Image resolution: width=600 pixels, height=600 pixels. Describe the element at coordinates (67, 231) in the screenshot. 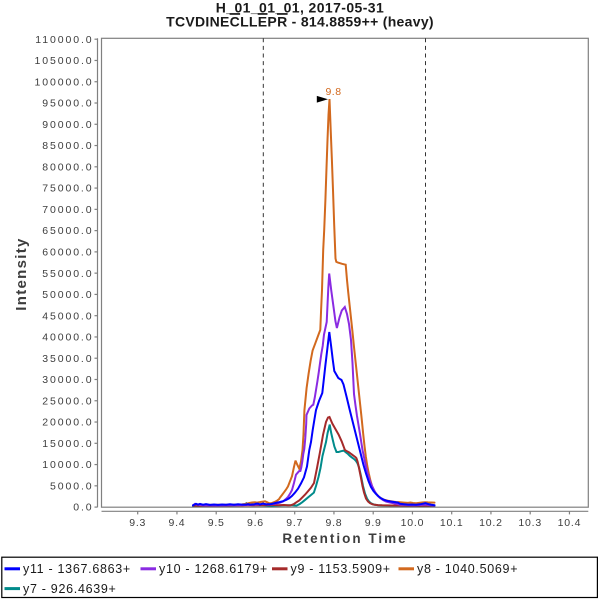

I see `svg-text: 65000.0` at that location.